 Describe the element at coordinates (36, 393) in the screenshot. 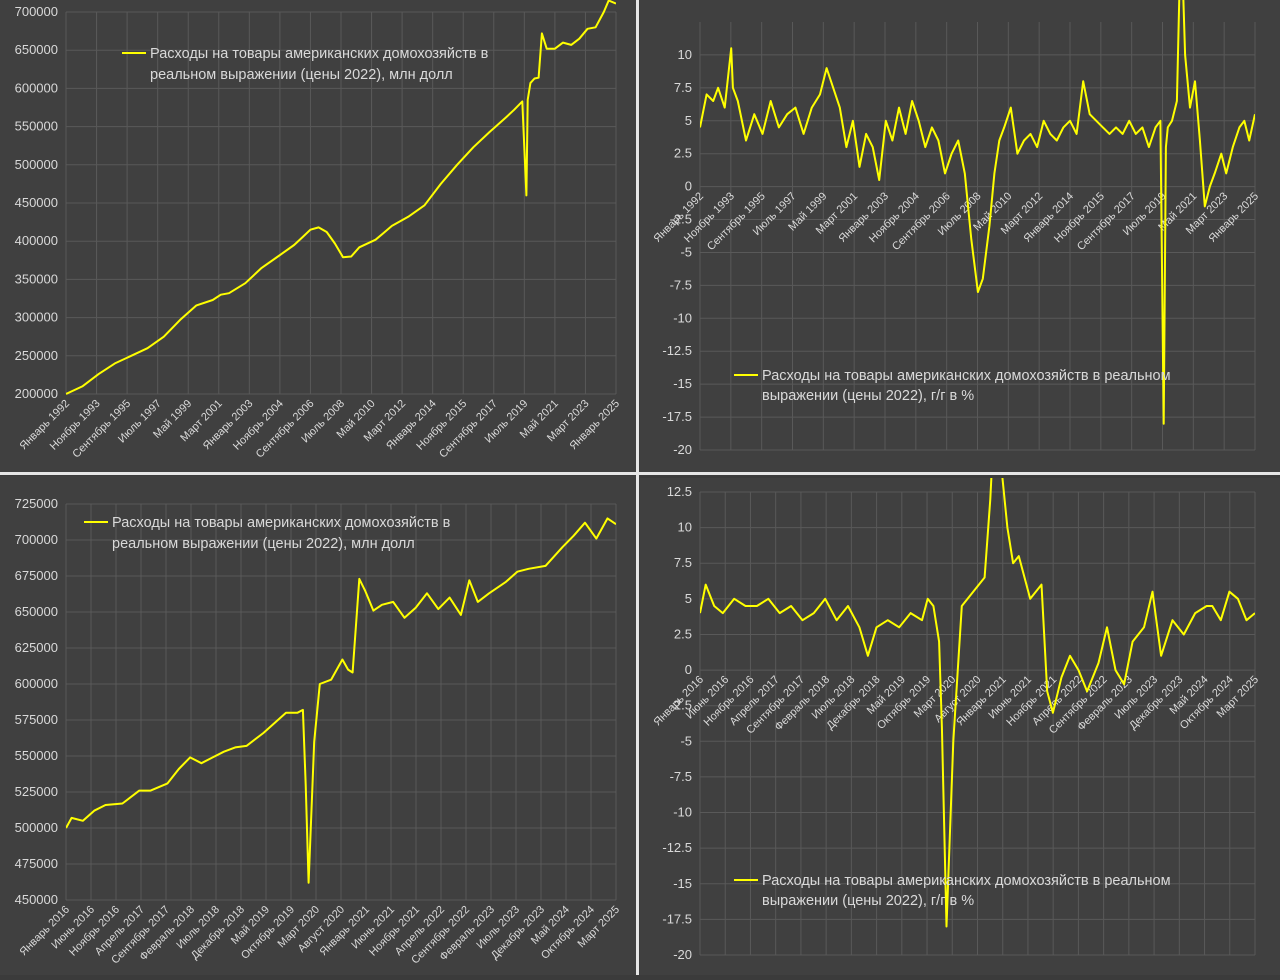

I see `y-tick-label: 200000` at that location.